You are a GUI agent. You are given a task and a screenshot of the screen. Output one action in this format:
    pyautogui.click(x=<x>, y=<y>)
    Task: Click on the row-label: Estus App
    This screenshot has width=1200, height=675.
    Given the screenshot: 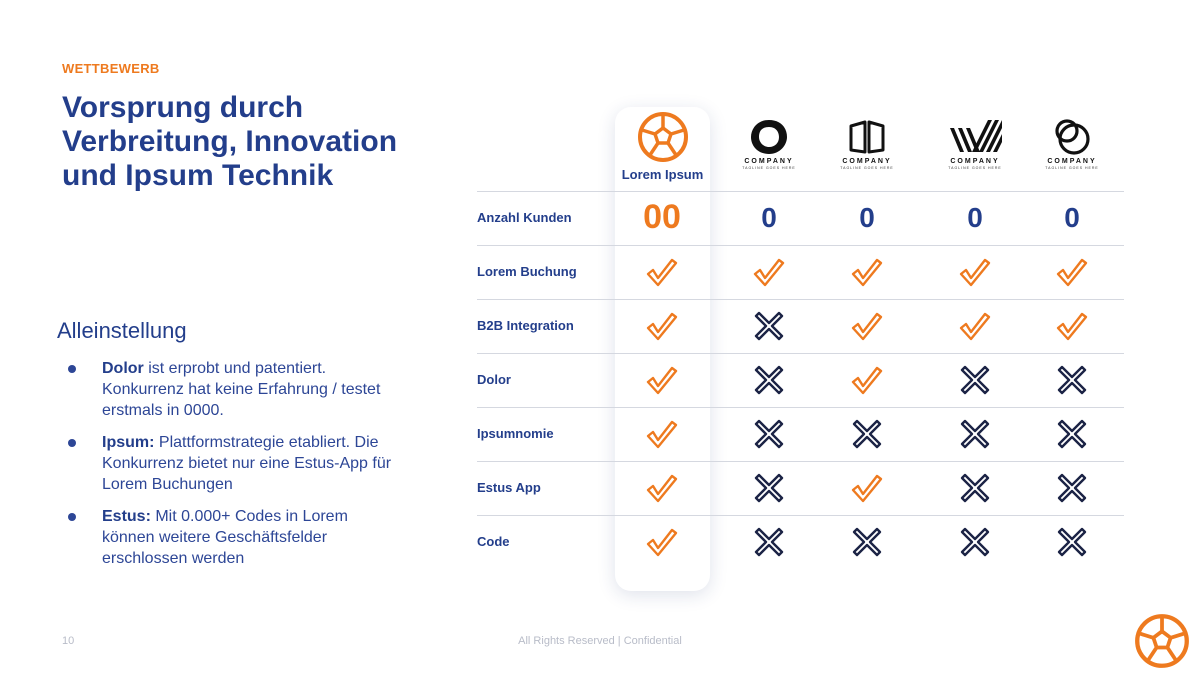 What is the action you would take?
    pyautogui.click(x=509, y=487)
    